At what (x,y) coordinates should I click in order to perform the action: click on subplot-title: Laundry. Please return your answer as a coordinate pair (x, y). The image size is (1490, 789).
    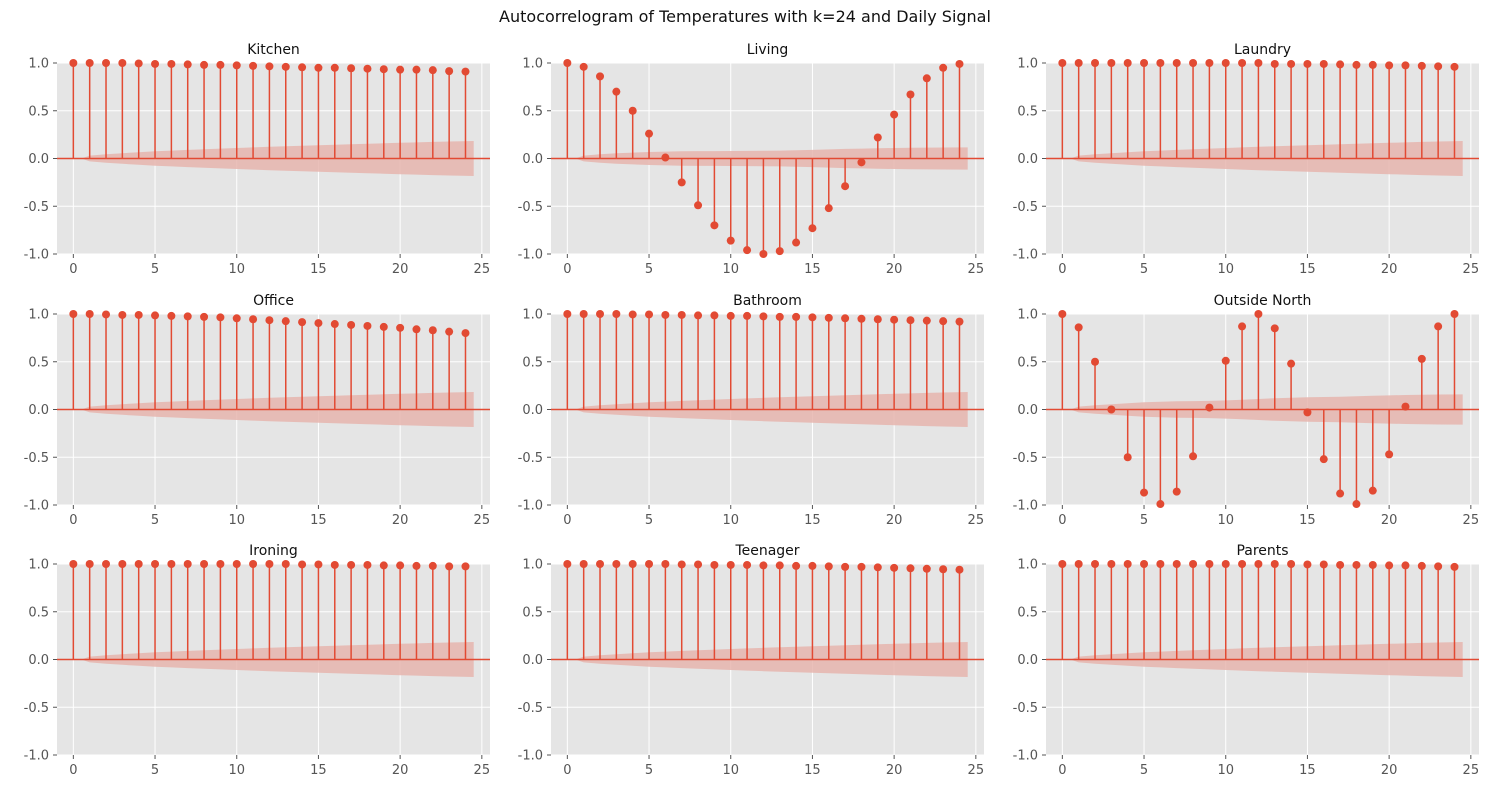
    Looking at the image, I should click on (1262, 50).